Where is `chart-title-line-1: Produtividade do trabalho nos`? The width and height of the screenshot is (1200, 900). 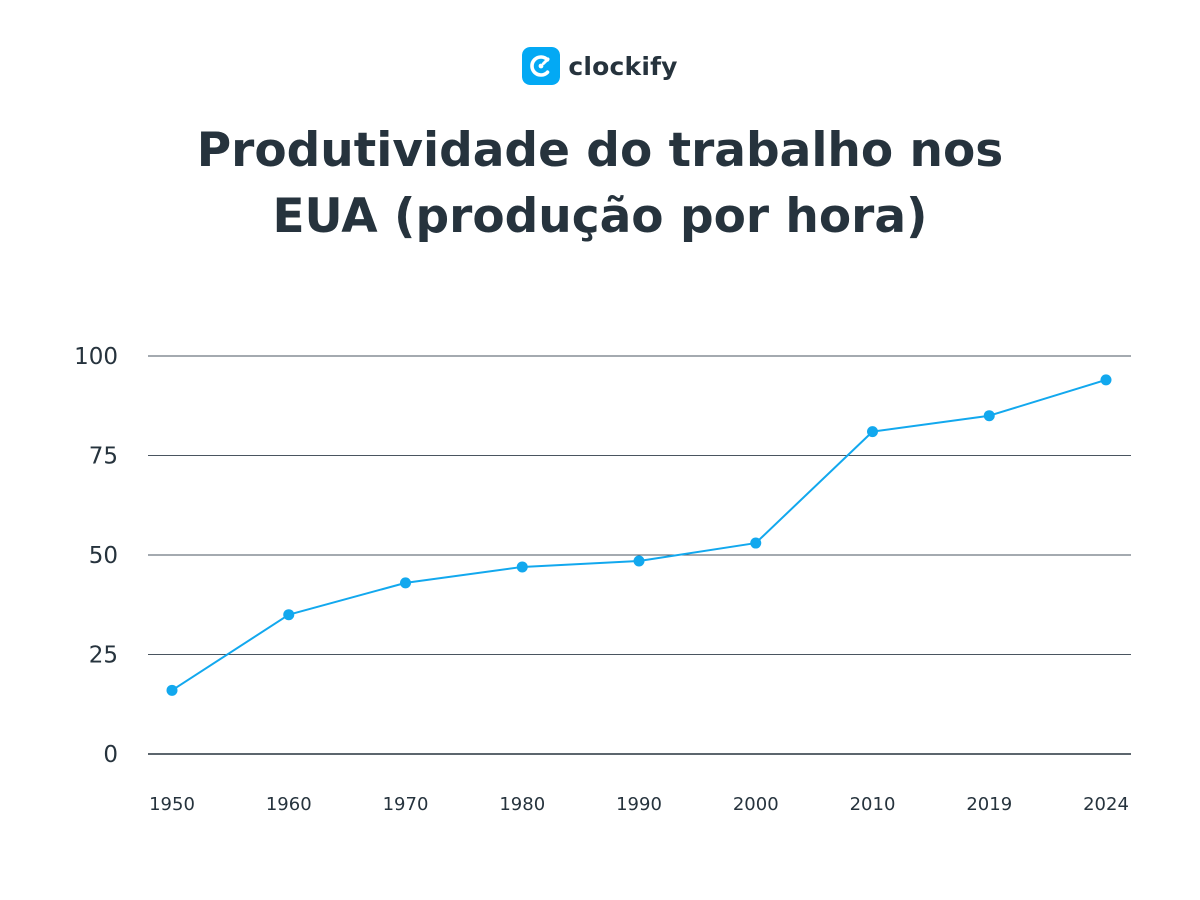 chart-title-line-1: Produtividade do trabalho nos is located at coordinates (600, 150).